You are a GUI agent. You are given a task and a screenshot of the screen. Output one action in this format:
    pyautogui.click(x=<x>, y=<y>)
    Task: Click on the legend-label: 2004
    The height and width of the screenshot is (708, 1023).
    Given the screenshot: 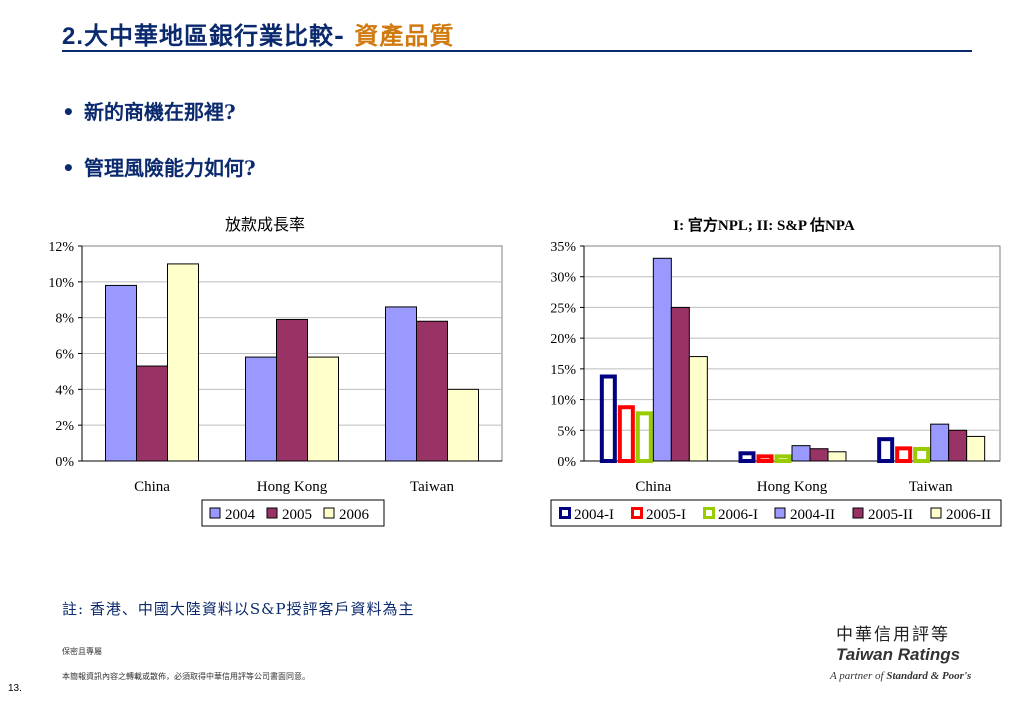 What is the action you would take?
    pyautogui.click(x=240, y=515)
    